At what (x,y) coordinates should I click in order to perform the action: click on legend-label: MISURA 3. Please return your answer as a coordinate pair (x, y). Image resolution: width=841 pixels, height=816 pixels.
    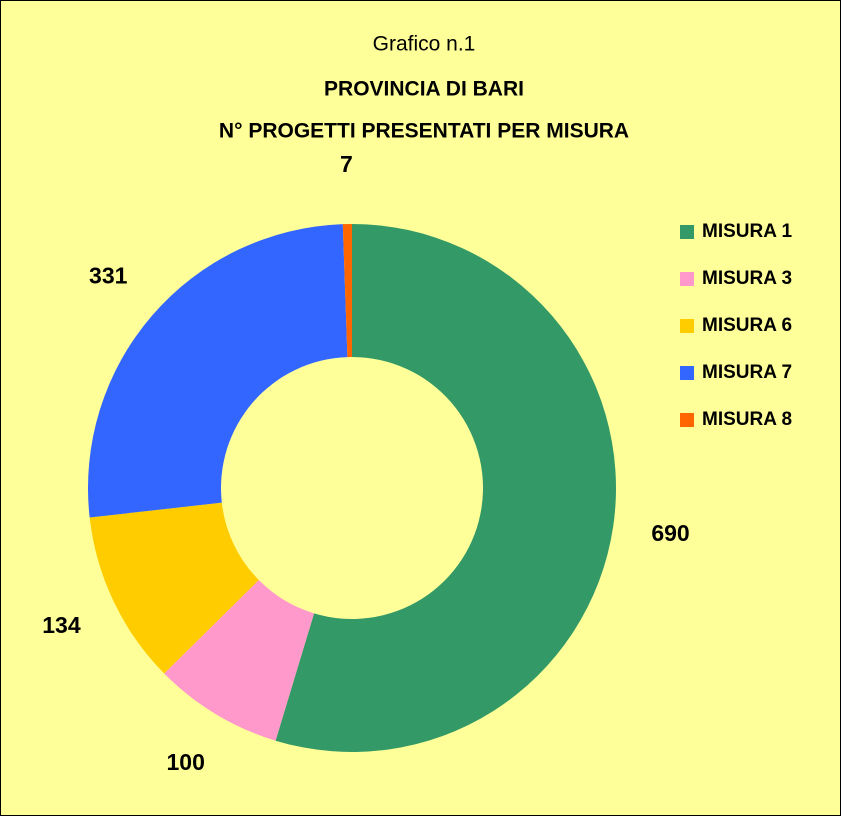
    Looking at the image, I should click on (747, 278).